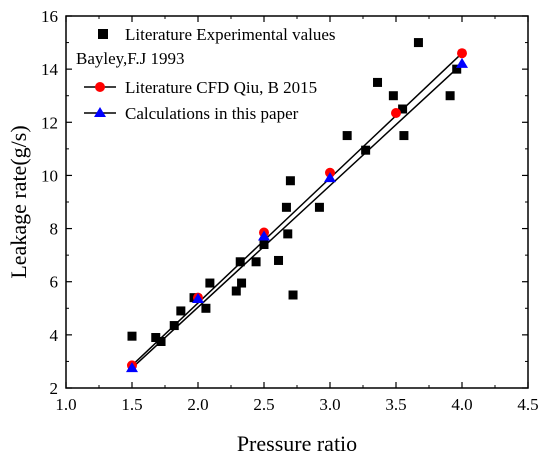 The width and height of the screenshot is (550, 466). Describe the element at coordinates (461, 404) in the screenshot. I see `x-tick-label: 4.0` at that location.